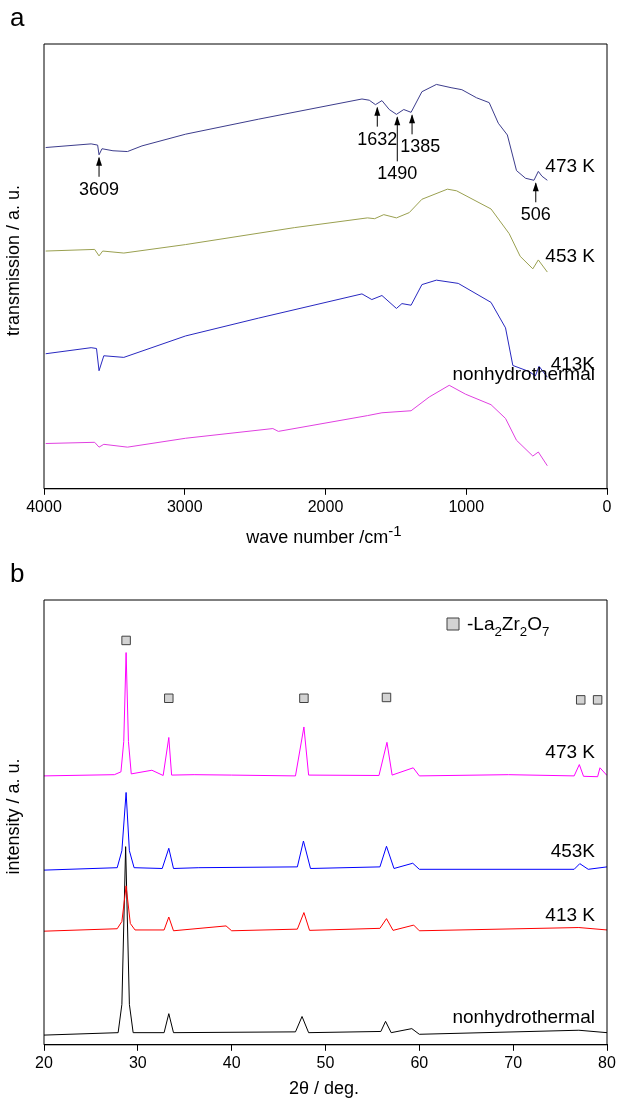 The width and height of the screenshot is (629, 1112). What do you see at coordinates (44, 506) in the screenshot?
I see `x-tick-label: 4000` at bounding box center [44, 506].